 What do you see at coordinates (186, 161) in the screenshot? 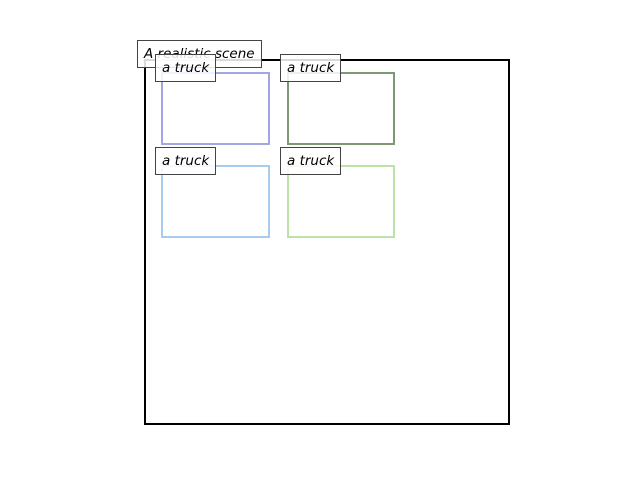
I see `truck-label-3: a truck` at bounding box center [186, 161].